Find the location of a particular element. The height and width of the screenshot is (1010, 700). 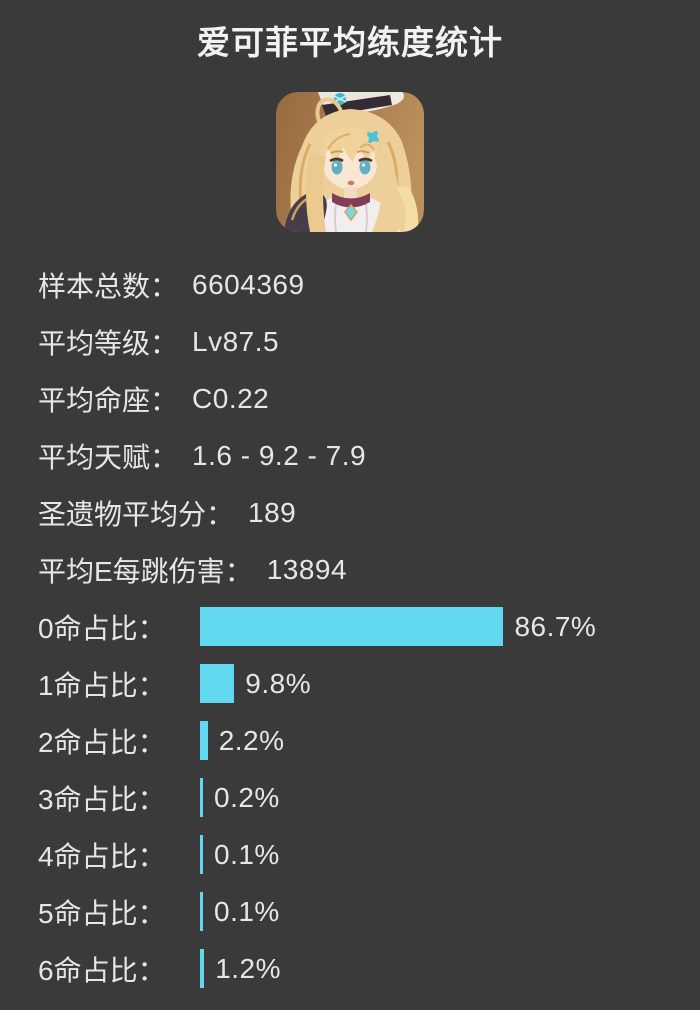

stat-value: C0.22 is located at coordinates (231, 398).